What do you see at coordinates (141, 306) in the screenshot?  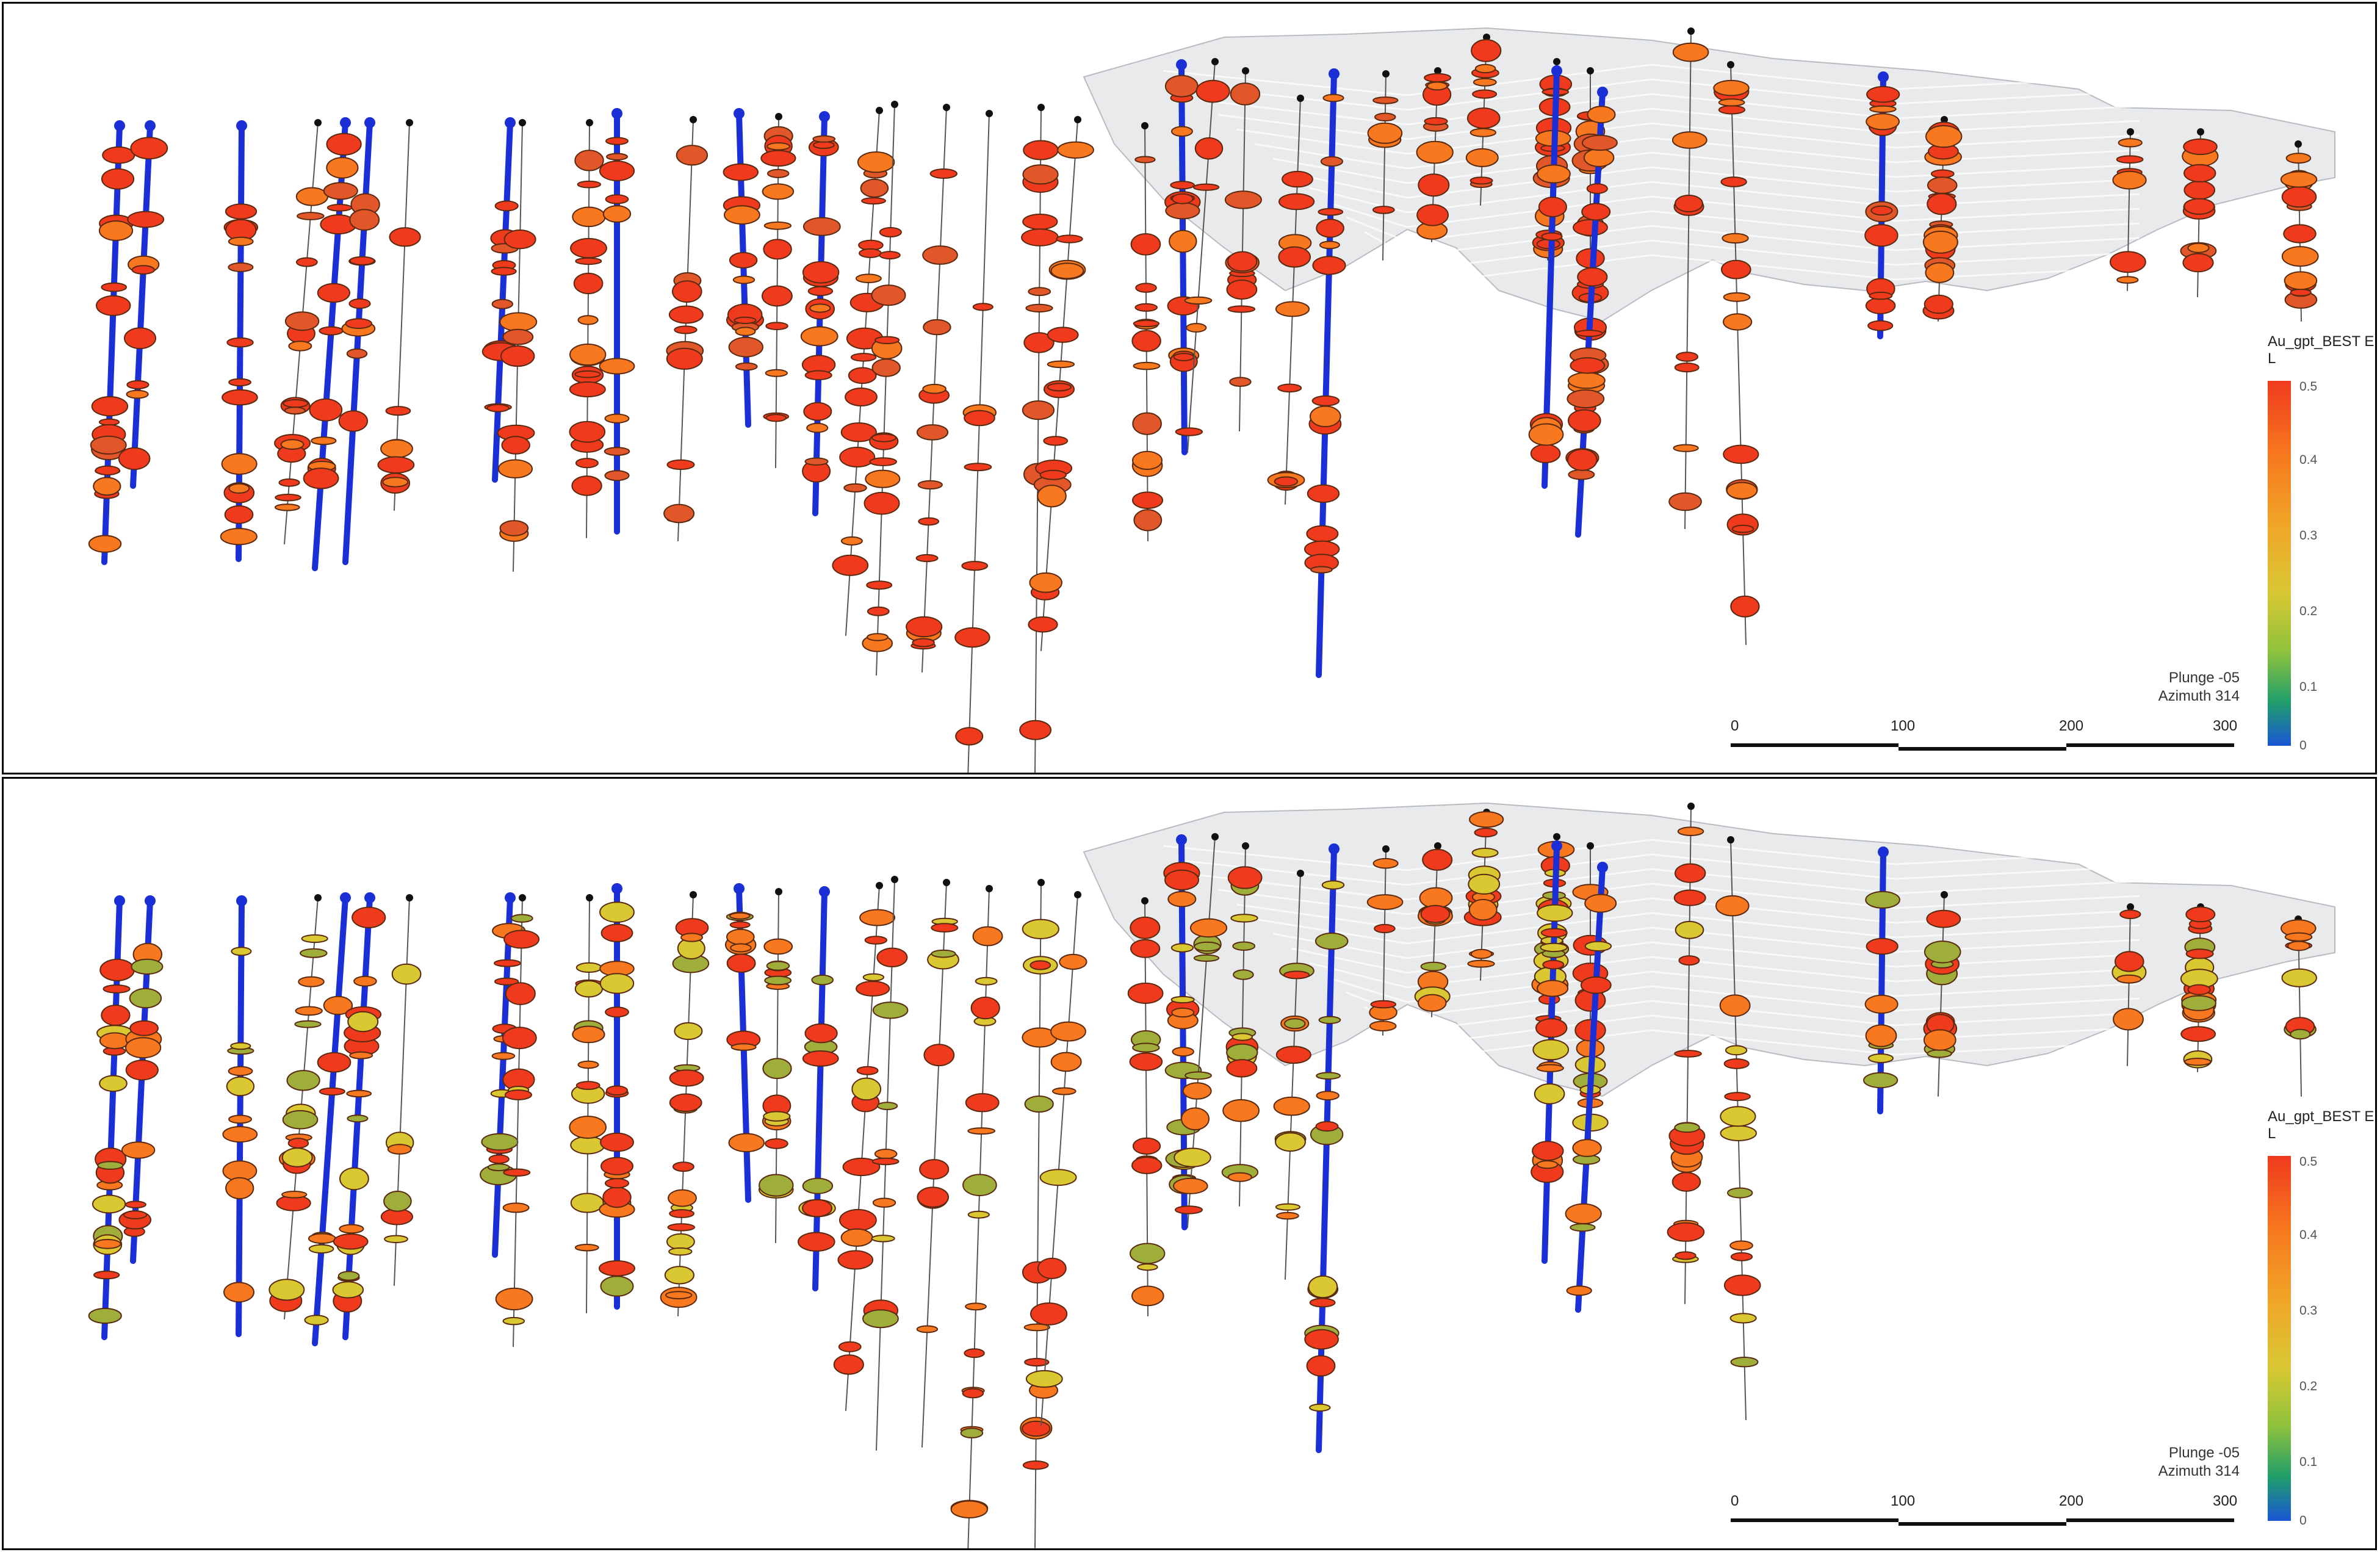 I see `drillhole-trace-highlight` at bounding box center [141, 306].